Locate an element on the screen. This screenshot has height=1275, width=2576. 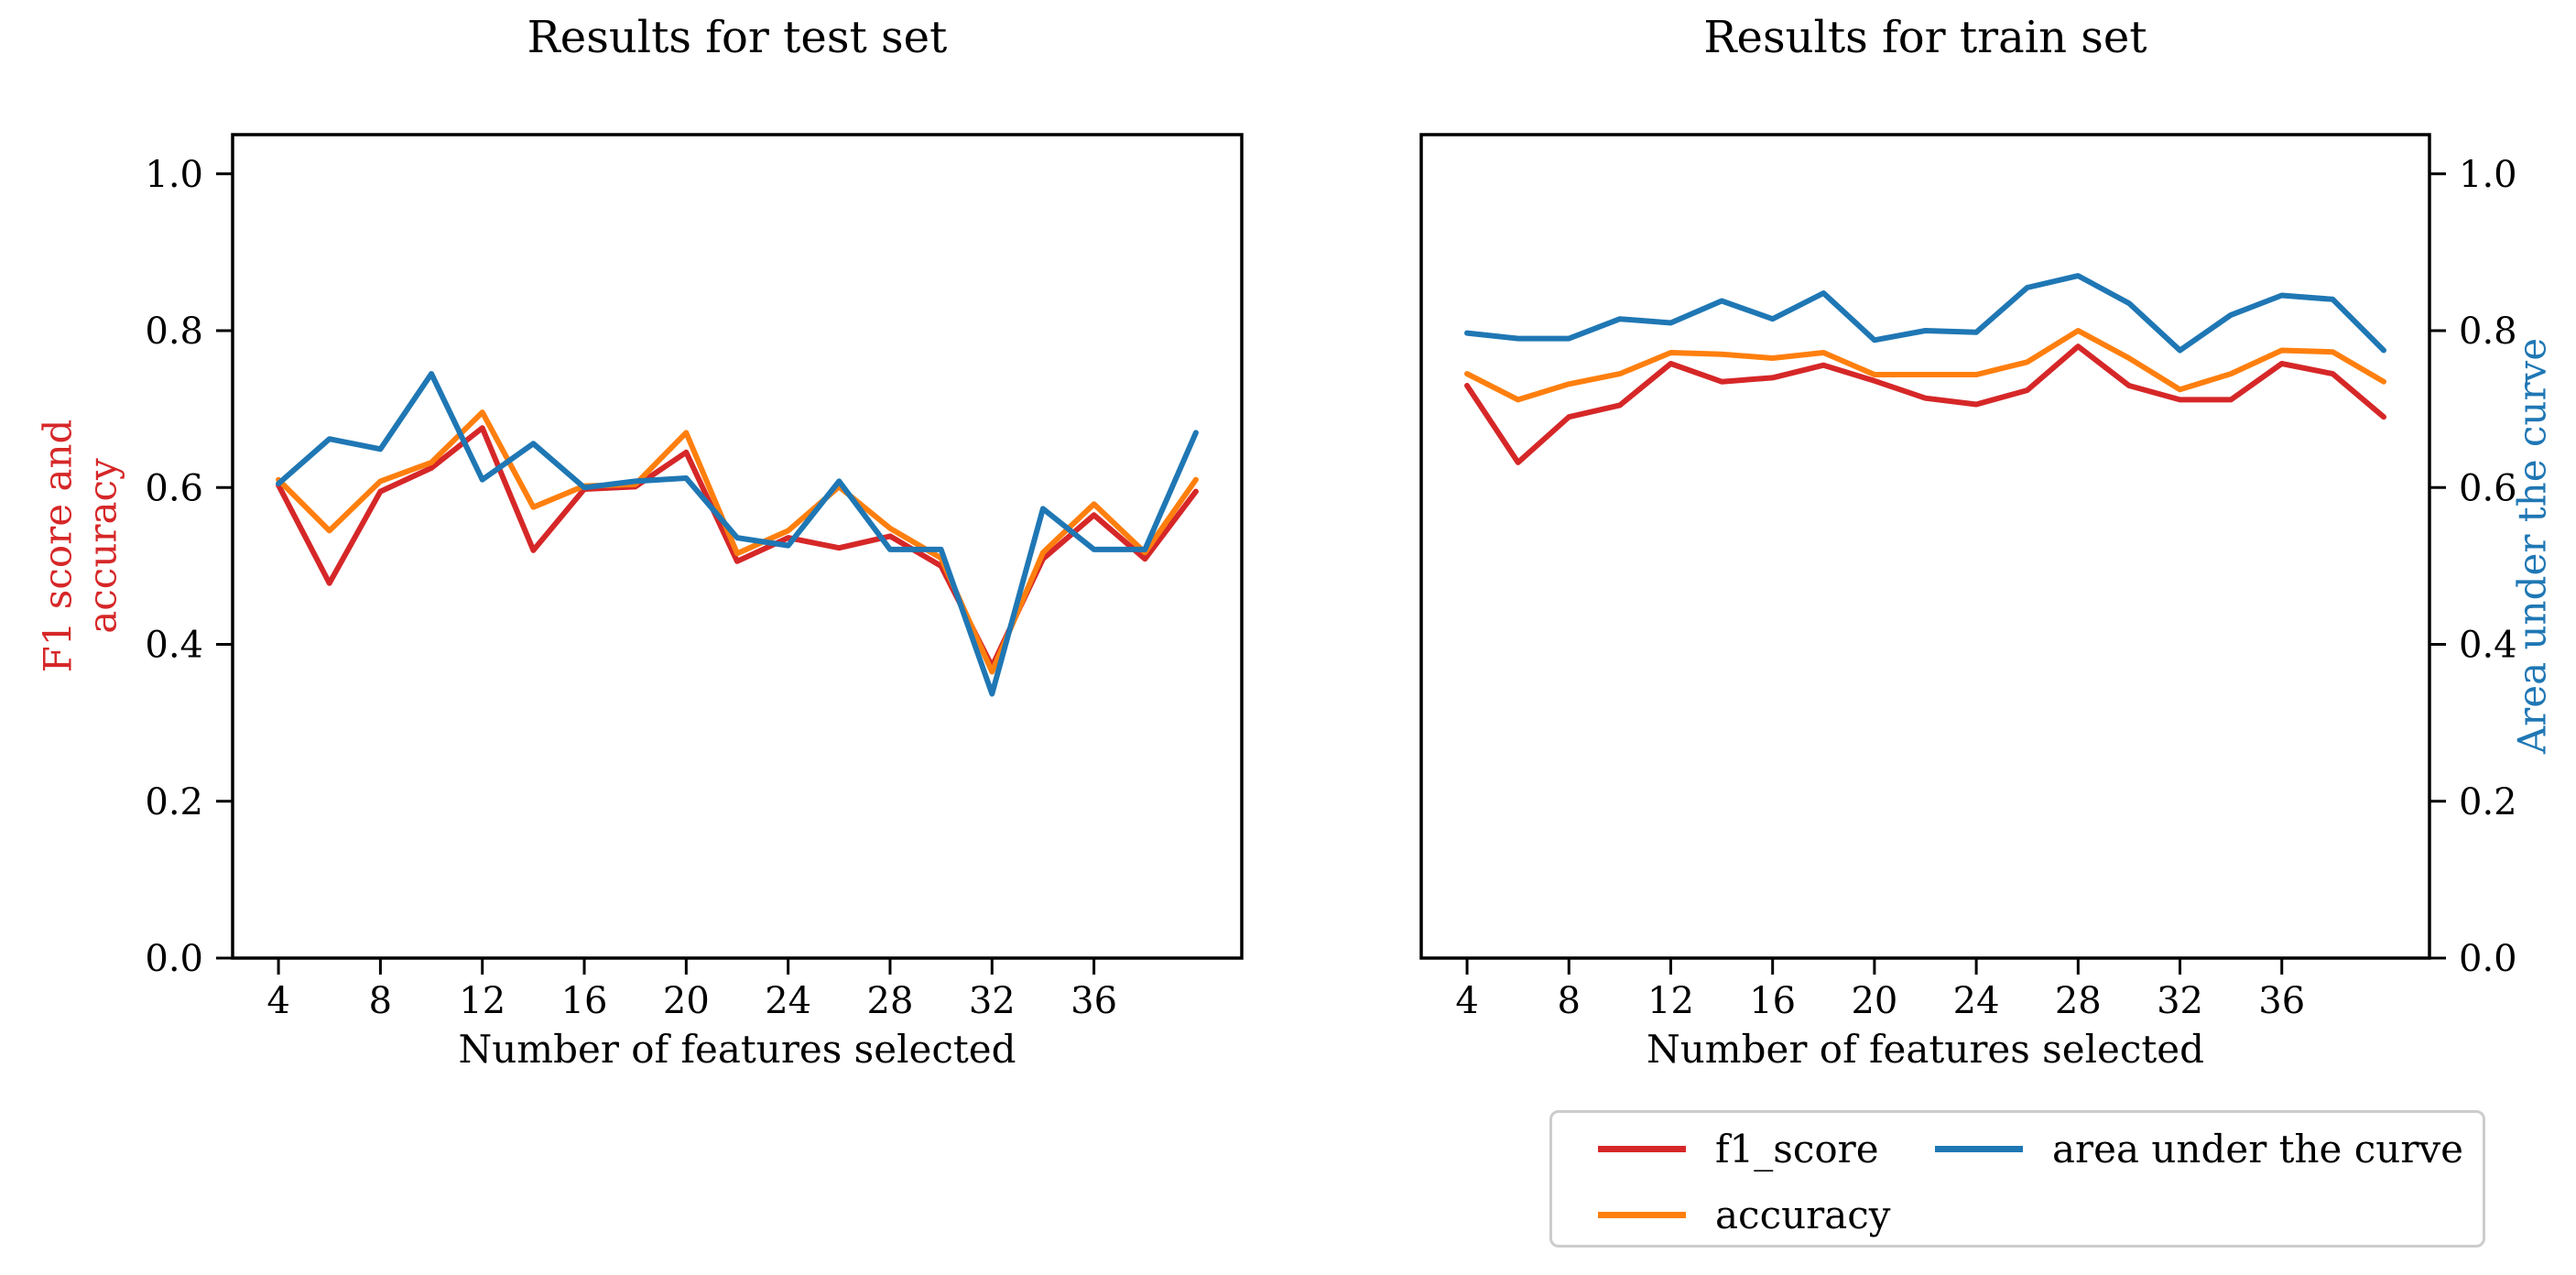
legend-box: f1_score accuracy area under the curve is located at coordinates (2017, 1179).